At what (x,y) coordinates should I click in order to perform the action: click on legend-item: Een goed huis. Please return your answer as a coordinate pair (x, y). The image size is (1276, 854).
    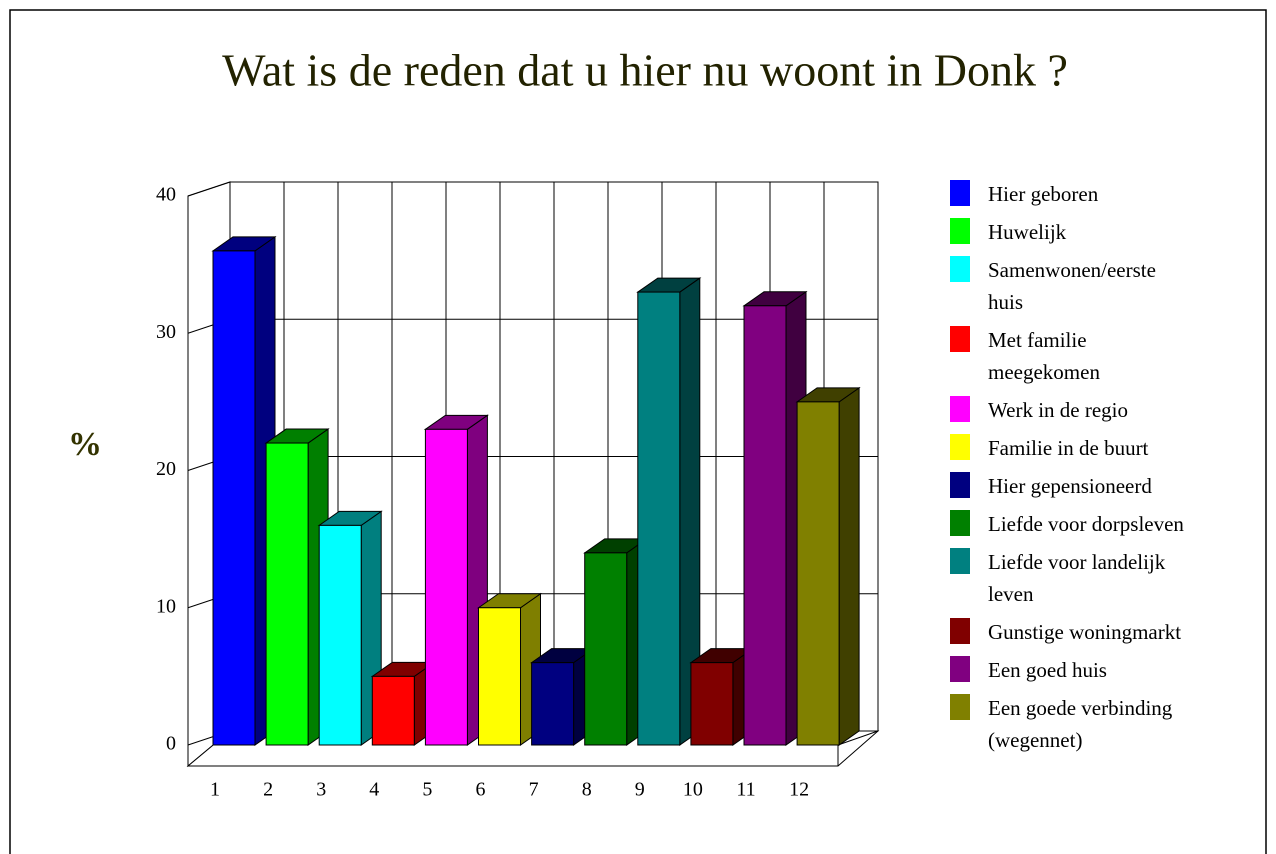
    Looking at the image, I should click on (1070, 670).